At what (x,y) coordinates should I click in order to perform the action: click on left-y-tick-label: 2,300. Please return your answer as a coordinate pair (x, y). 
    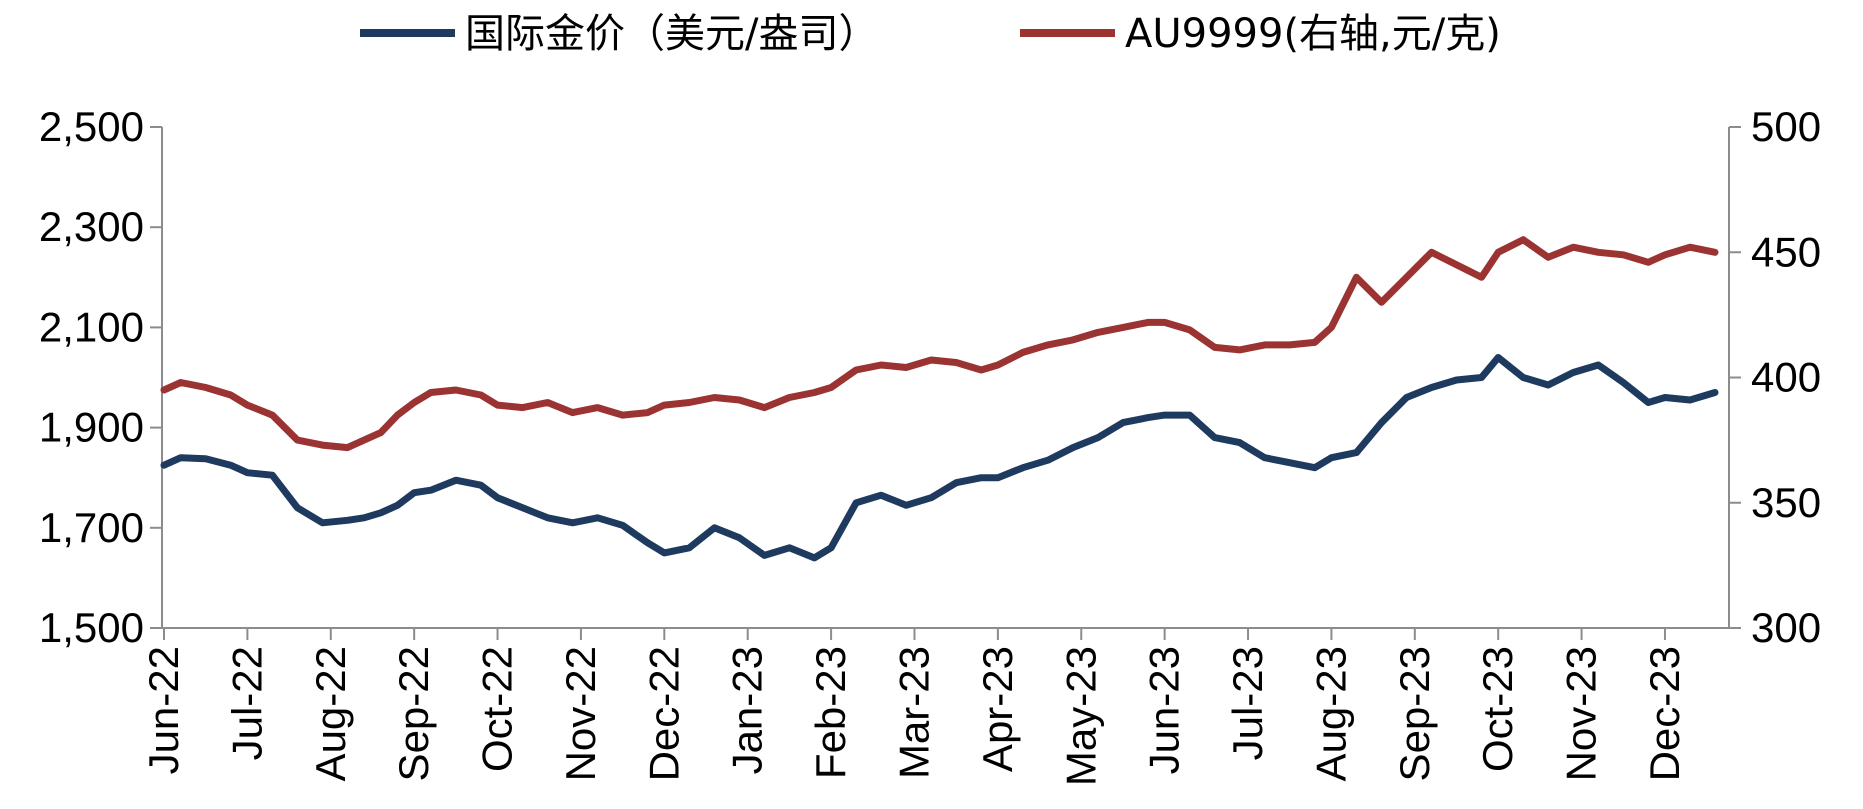
    Looking at the image, I should click on (91, 226).